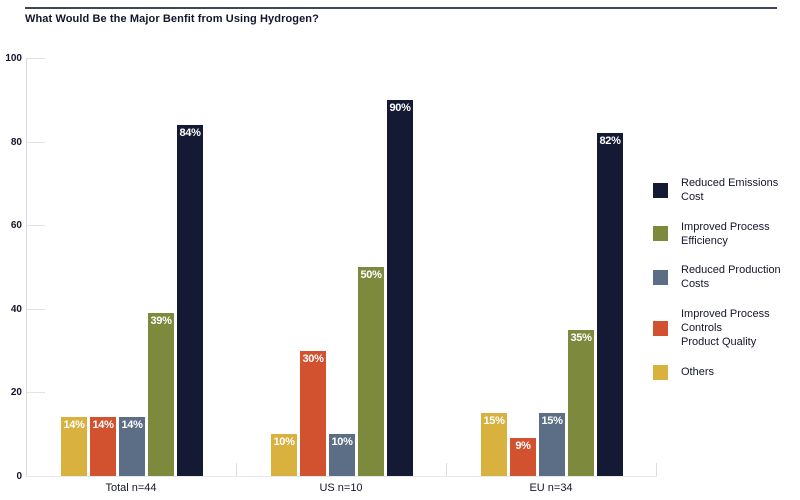 Image resolution: width=800 pixels, height=500 pixels. I want to click on bar-reduced-production-costs-total-n-44: 14%, so click(132, 446).